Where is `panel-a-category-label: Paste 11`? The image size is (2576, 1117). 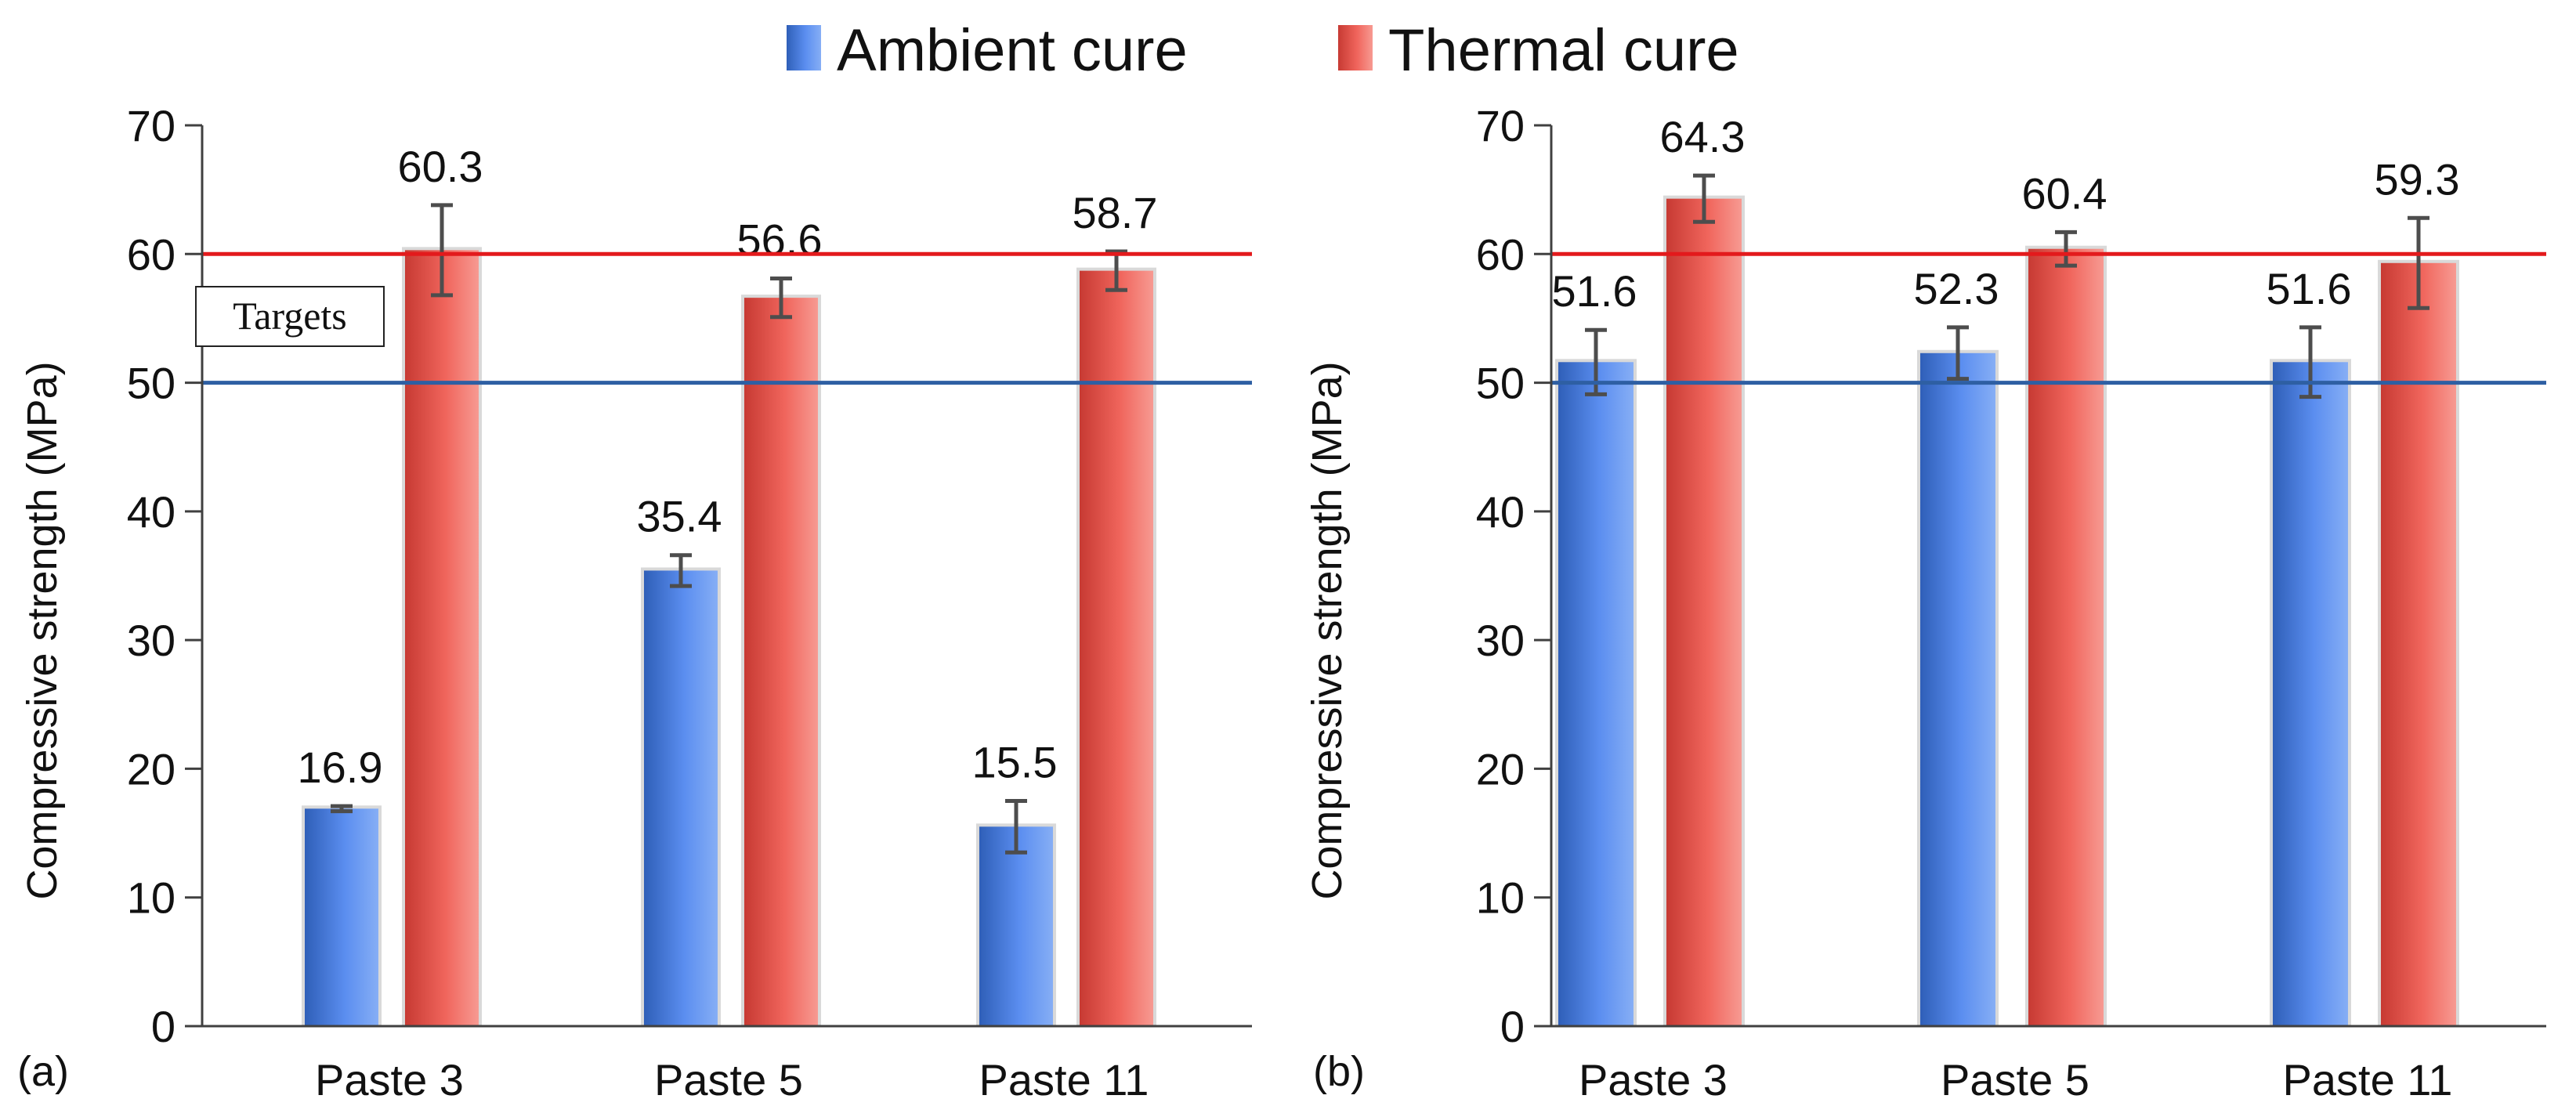
panel-a-category-label: Paste 11 is located at coordinates (1064, 1079).